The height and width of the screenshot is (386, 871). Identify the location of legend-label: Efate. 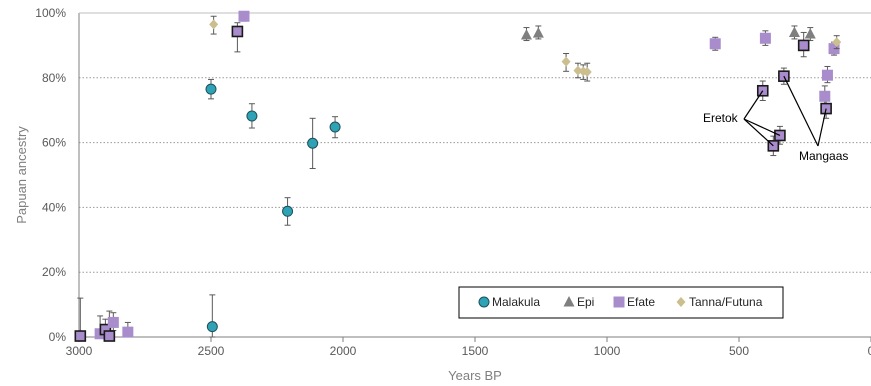
(641, 302).